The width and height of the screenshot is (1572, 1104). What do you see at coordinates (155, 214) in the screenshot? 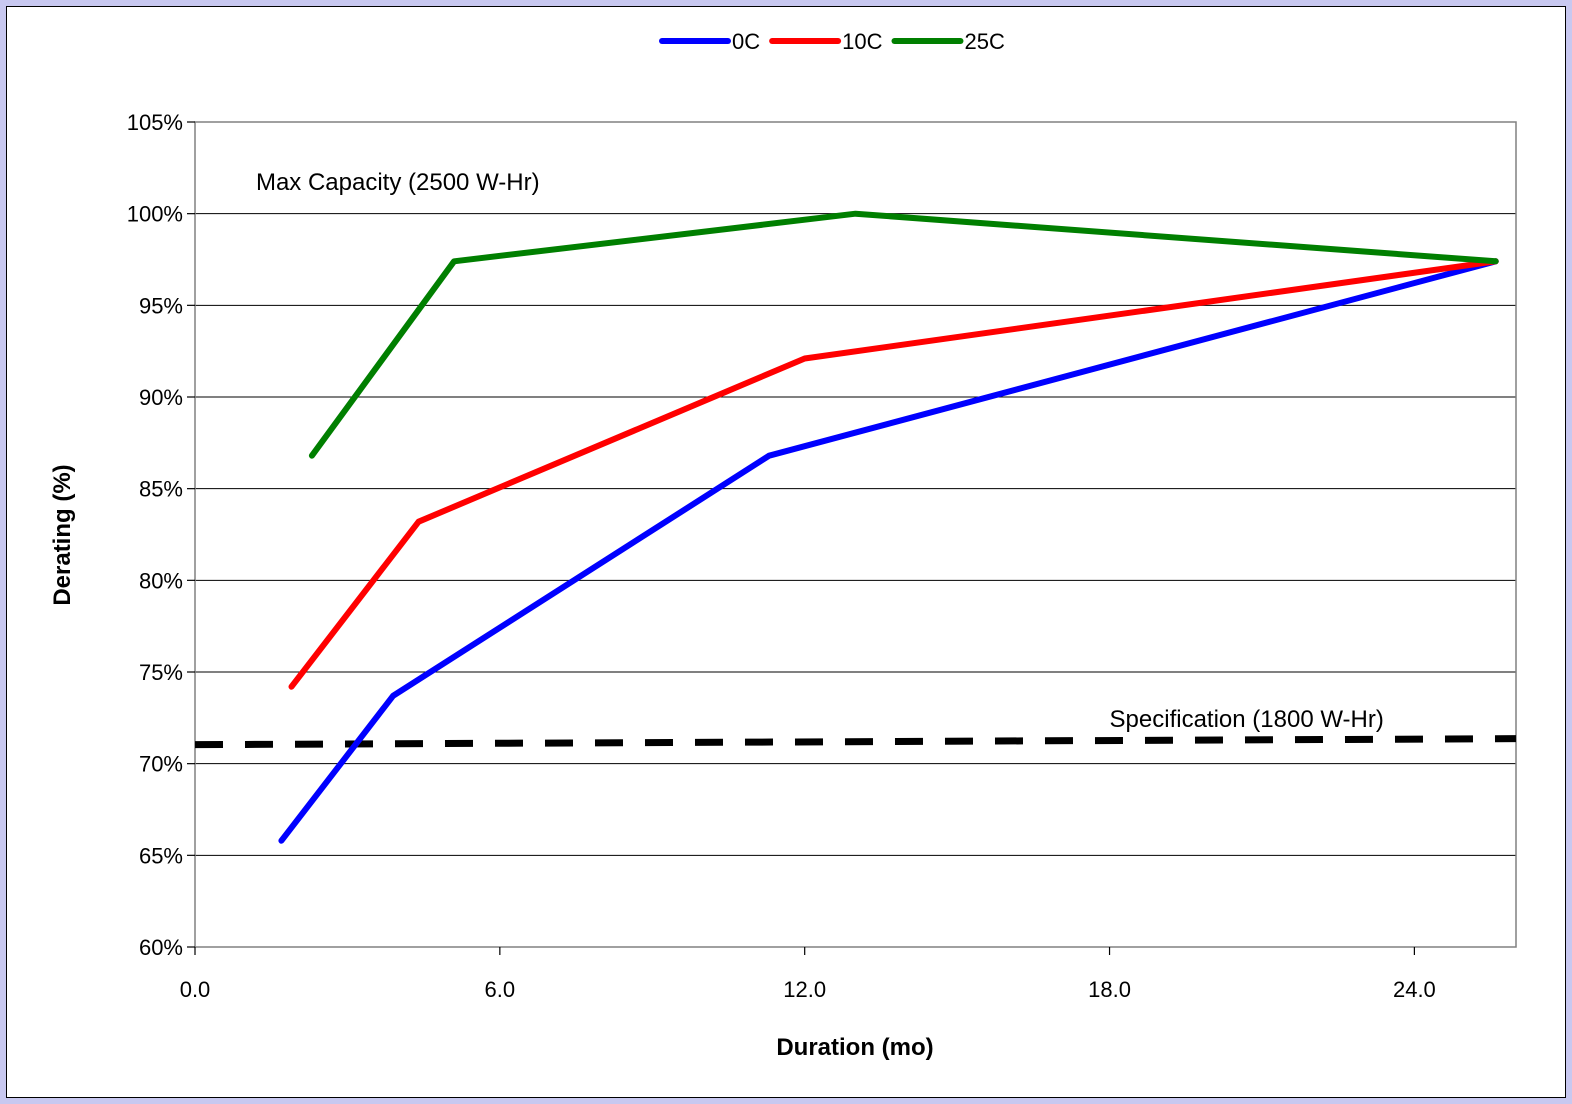
I see `y-tick-label: 100%` at bounding box center [155, 214].